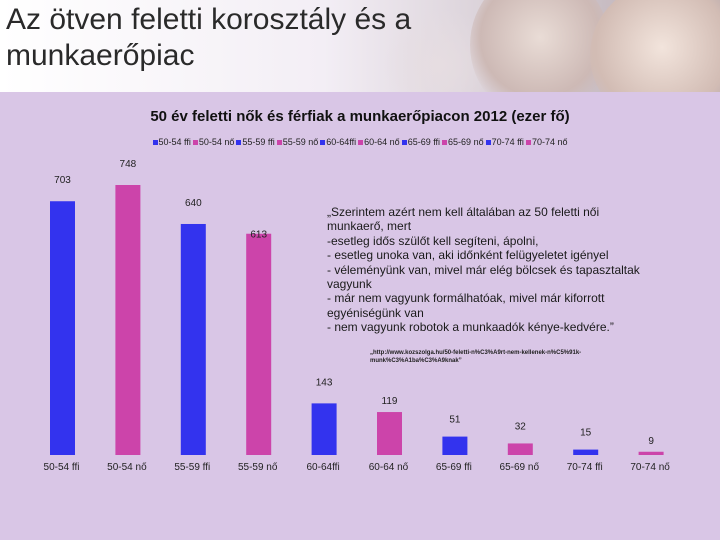 The image size is (720, 540). I want to click on data-label: 51, so click(455, 420).